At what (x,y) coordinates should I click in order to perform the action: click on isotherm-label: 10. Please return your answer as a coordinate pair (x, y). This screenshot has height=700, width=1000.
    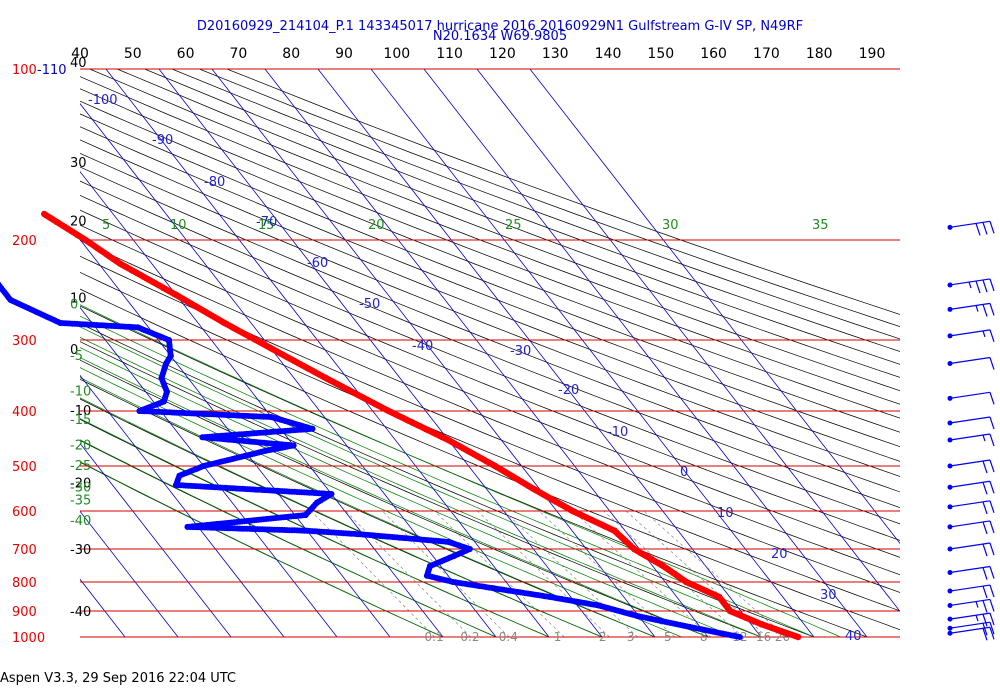
    Looking at the image, I should click on (725, 513).